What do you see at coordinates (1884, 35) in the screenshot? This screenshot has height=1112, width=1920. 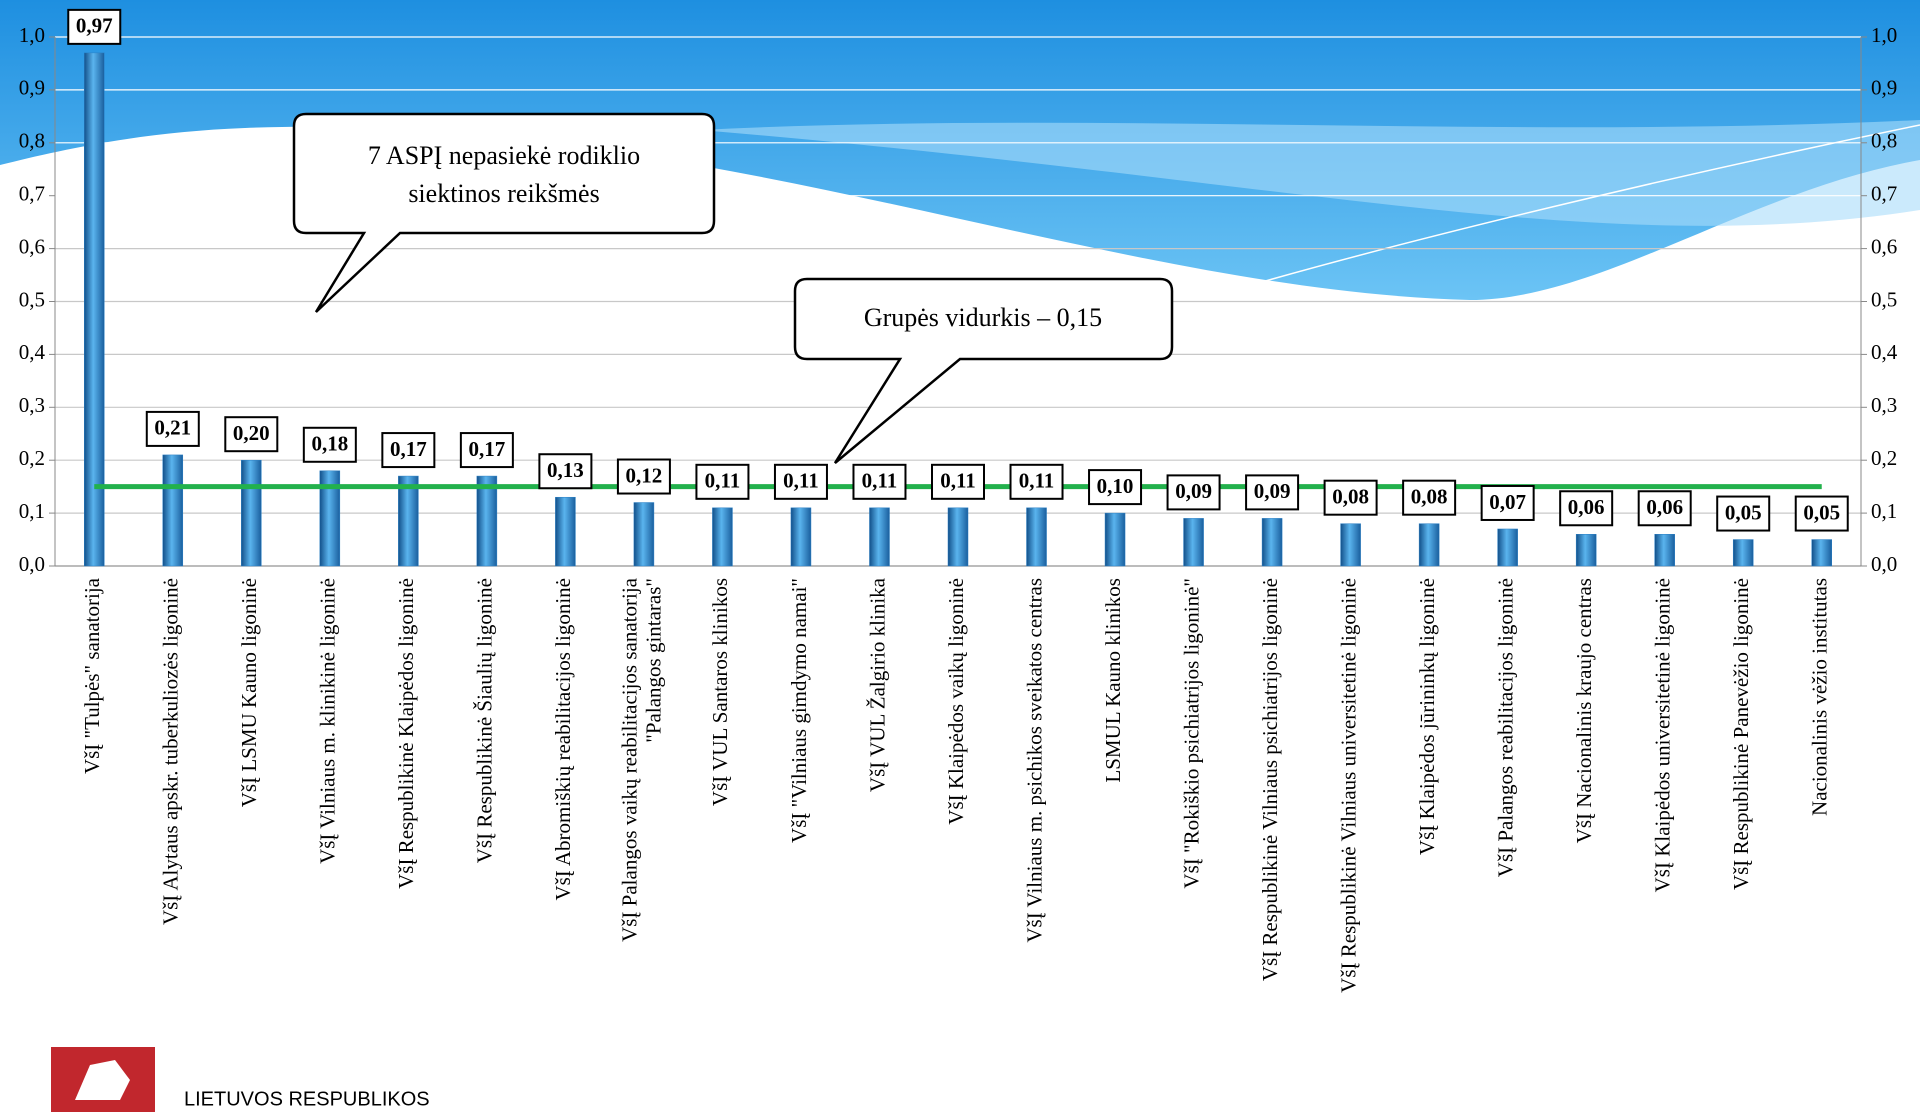 I see `y2-tick-label: 1,0` at bounding box center [1884, 35].